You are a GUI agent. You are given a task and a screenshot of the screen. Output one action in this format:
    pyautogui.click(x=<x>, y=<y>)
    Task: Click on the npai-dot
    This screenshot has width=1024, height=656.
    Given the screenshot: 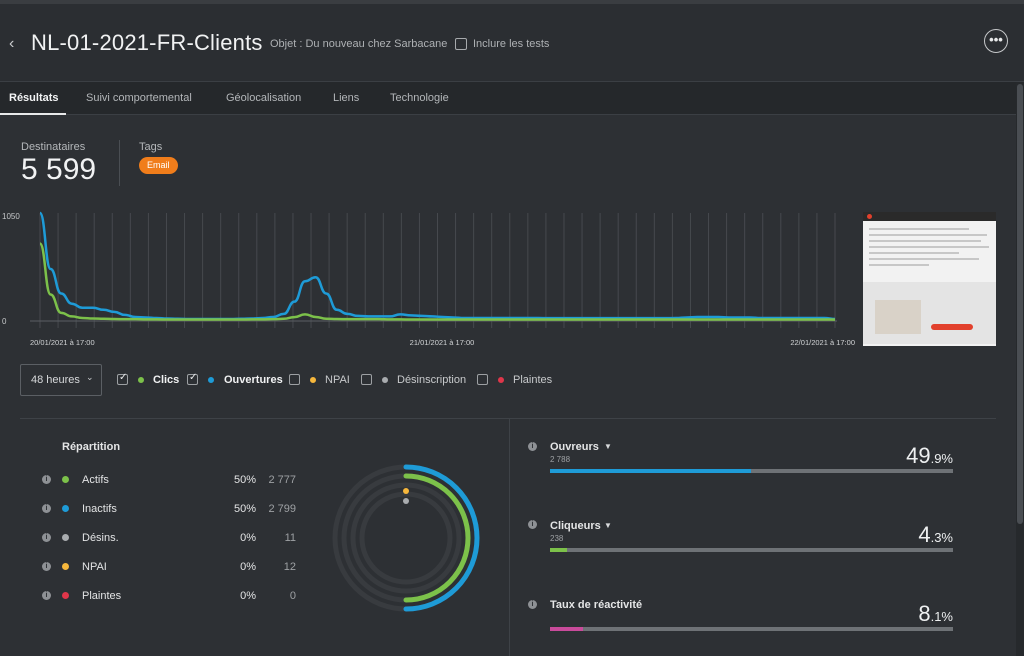 What is the action you would take?
    pyautogui.click(x=65, y=566)
    